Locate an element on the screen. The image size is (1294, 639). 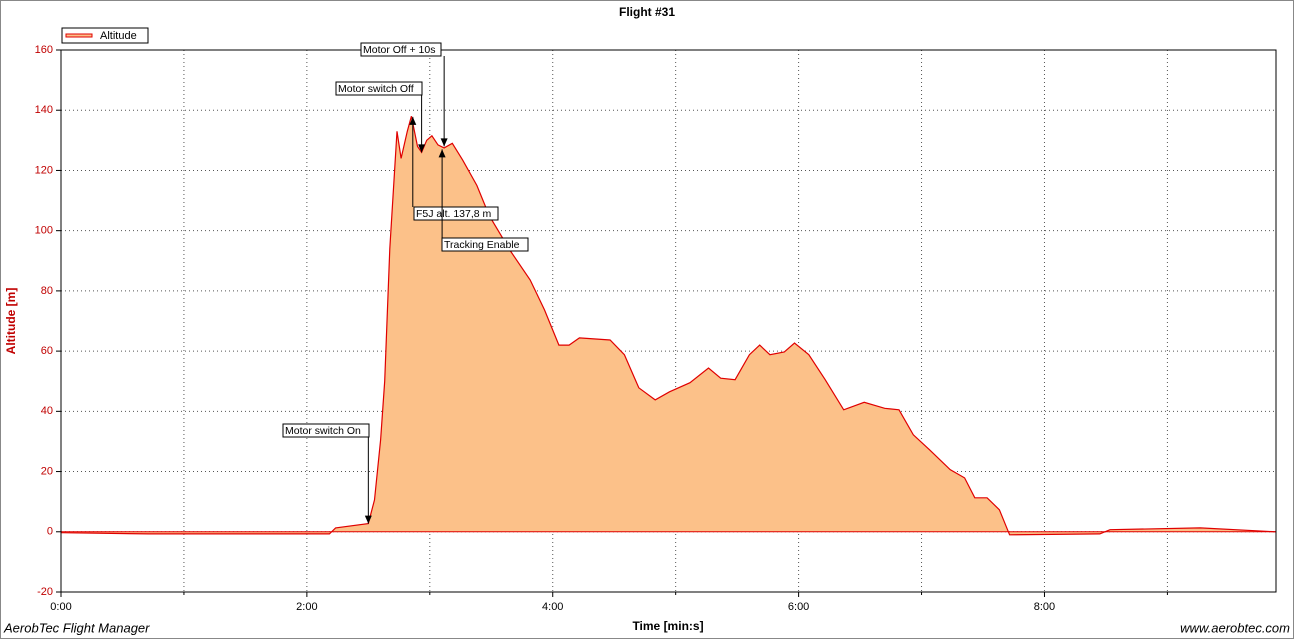
y-tick-label: 160 is located at coordinates (44, 50).